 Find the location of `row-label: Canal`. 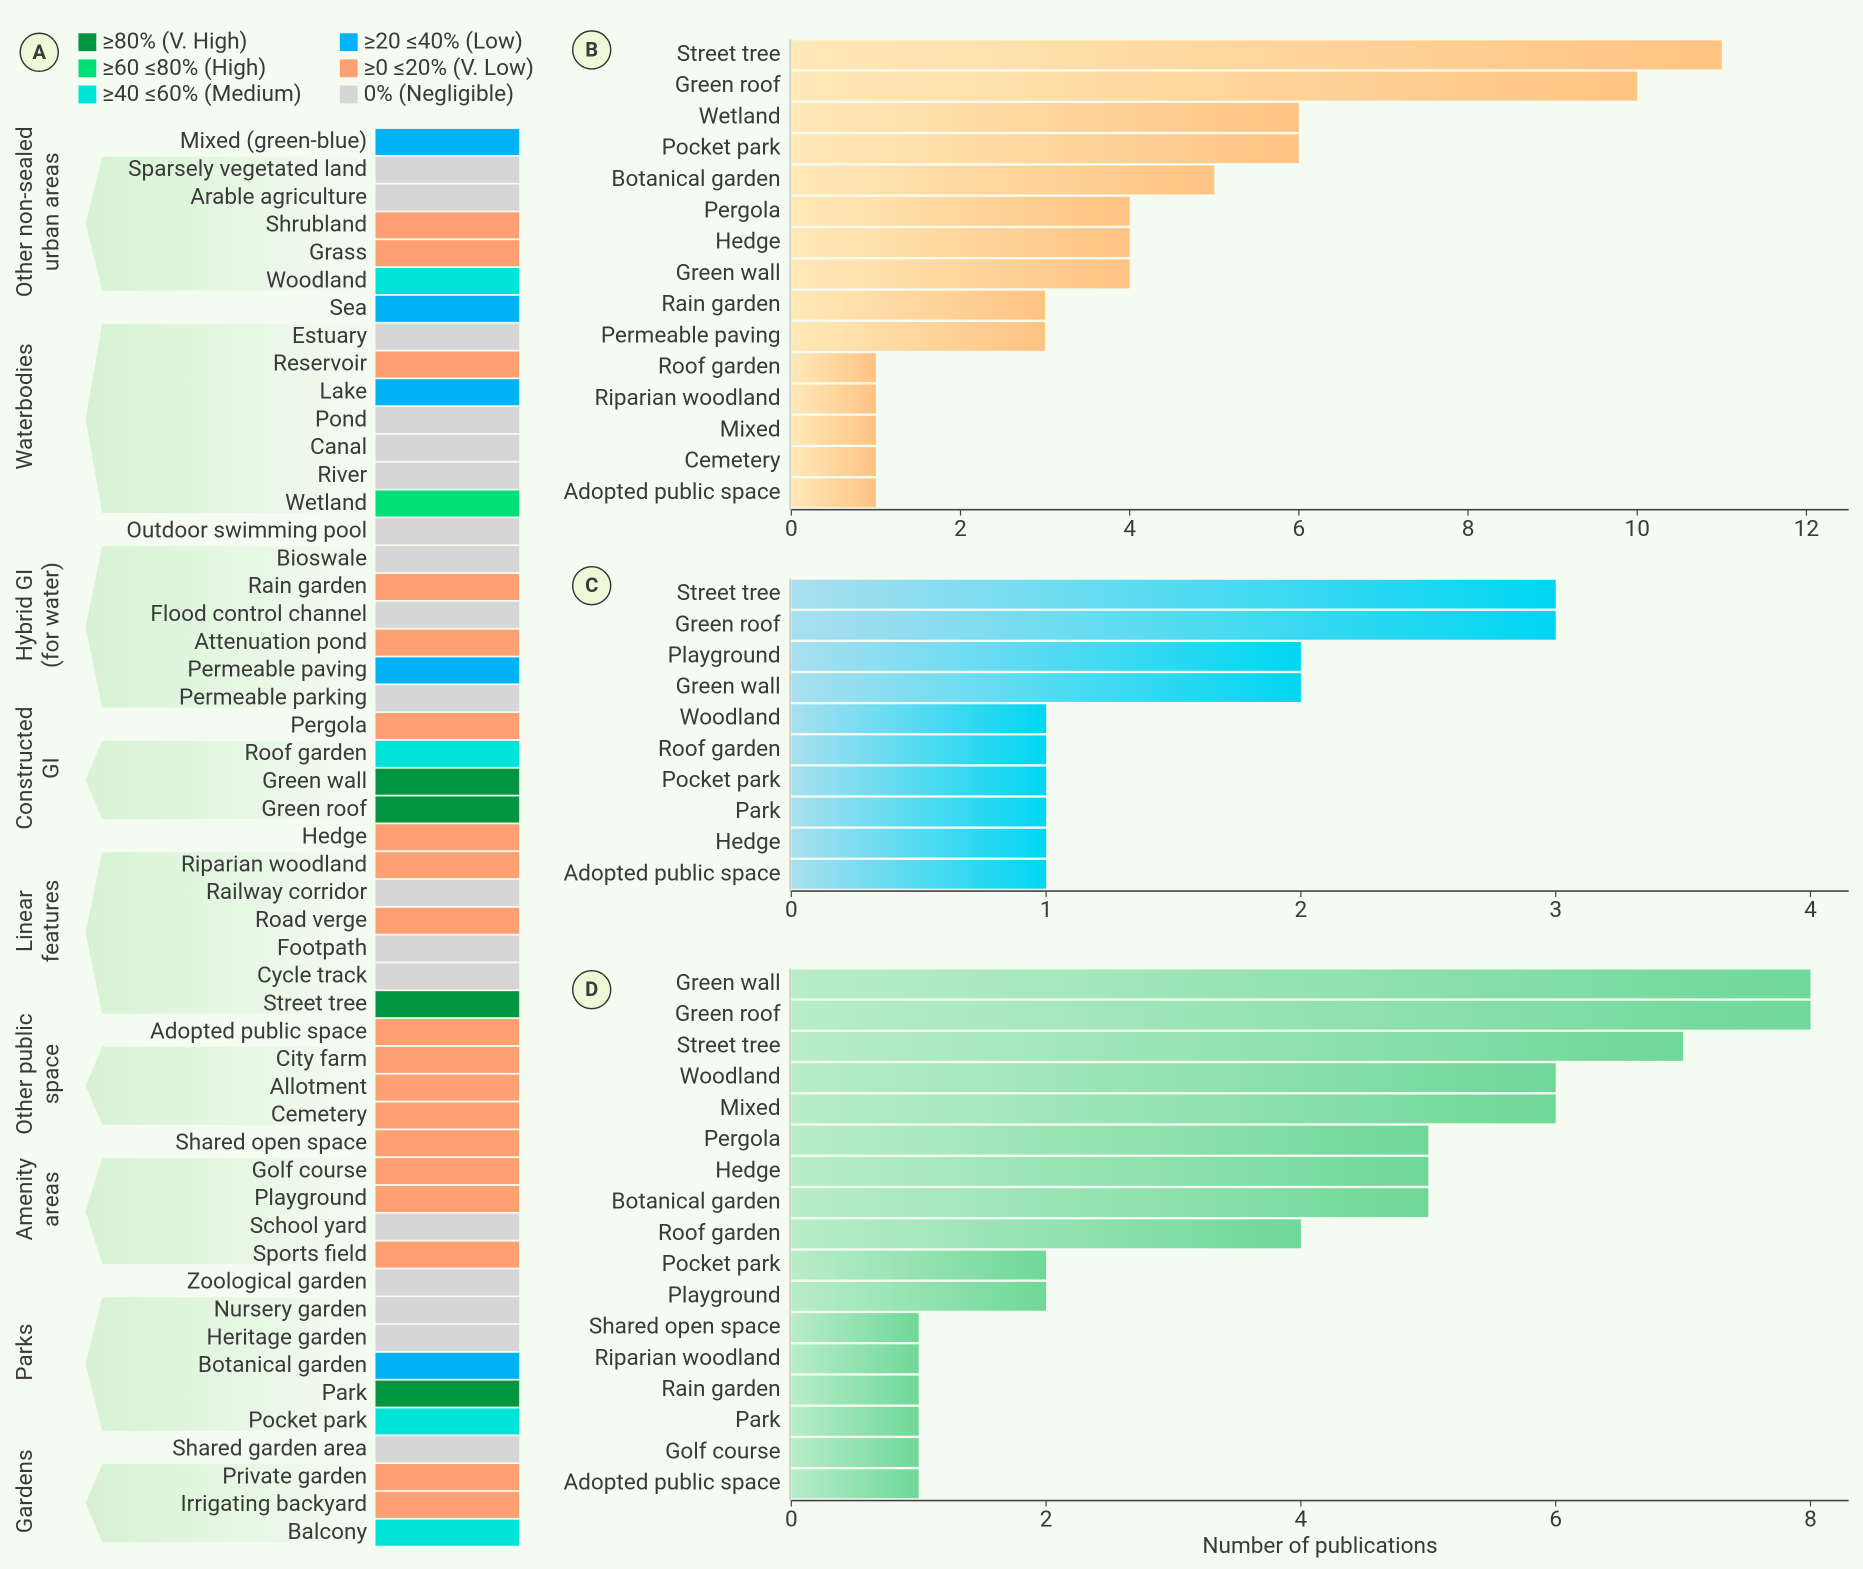

row-label: Canal is located at coordinates (338, 446).